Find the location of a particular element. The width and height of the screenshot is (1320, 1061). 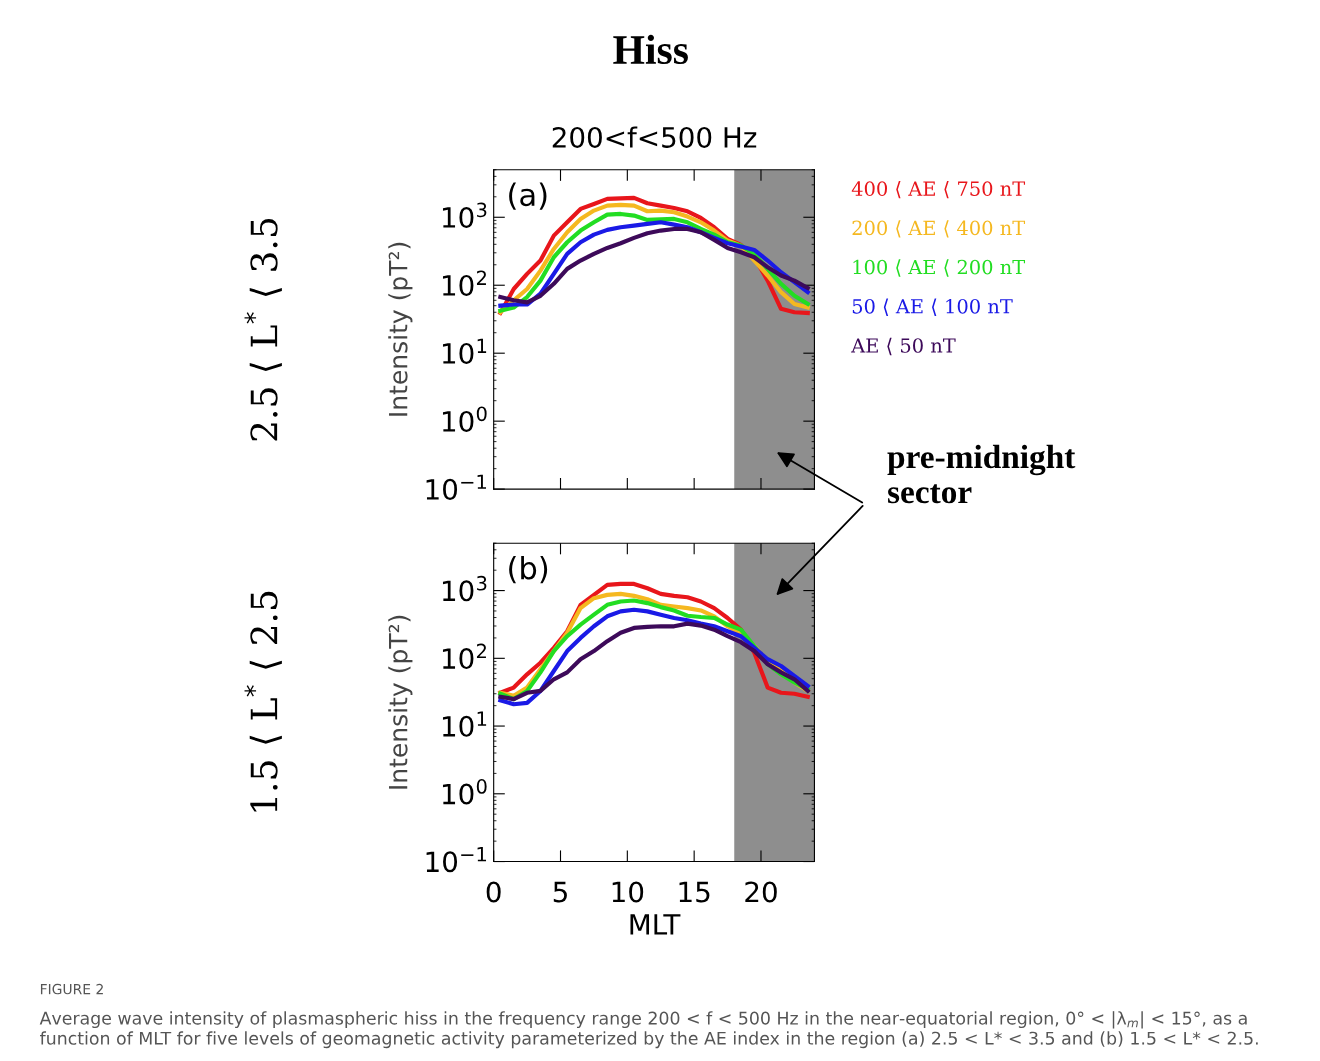

x-tick-label: 15 is located at coordinates (694, 892).